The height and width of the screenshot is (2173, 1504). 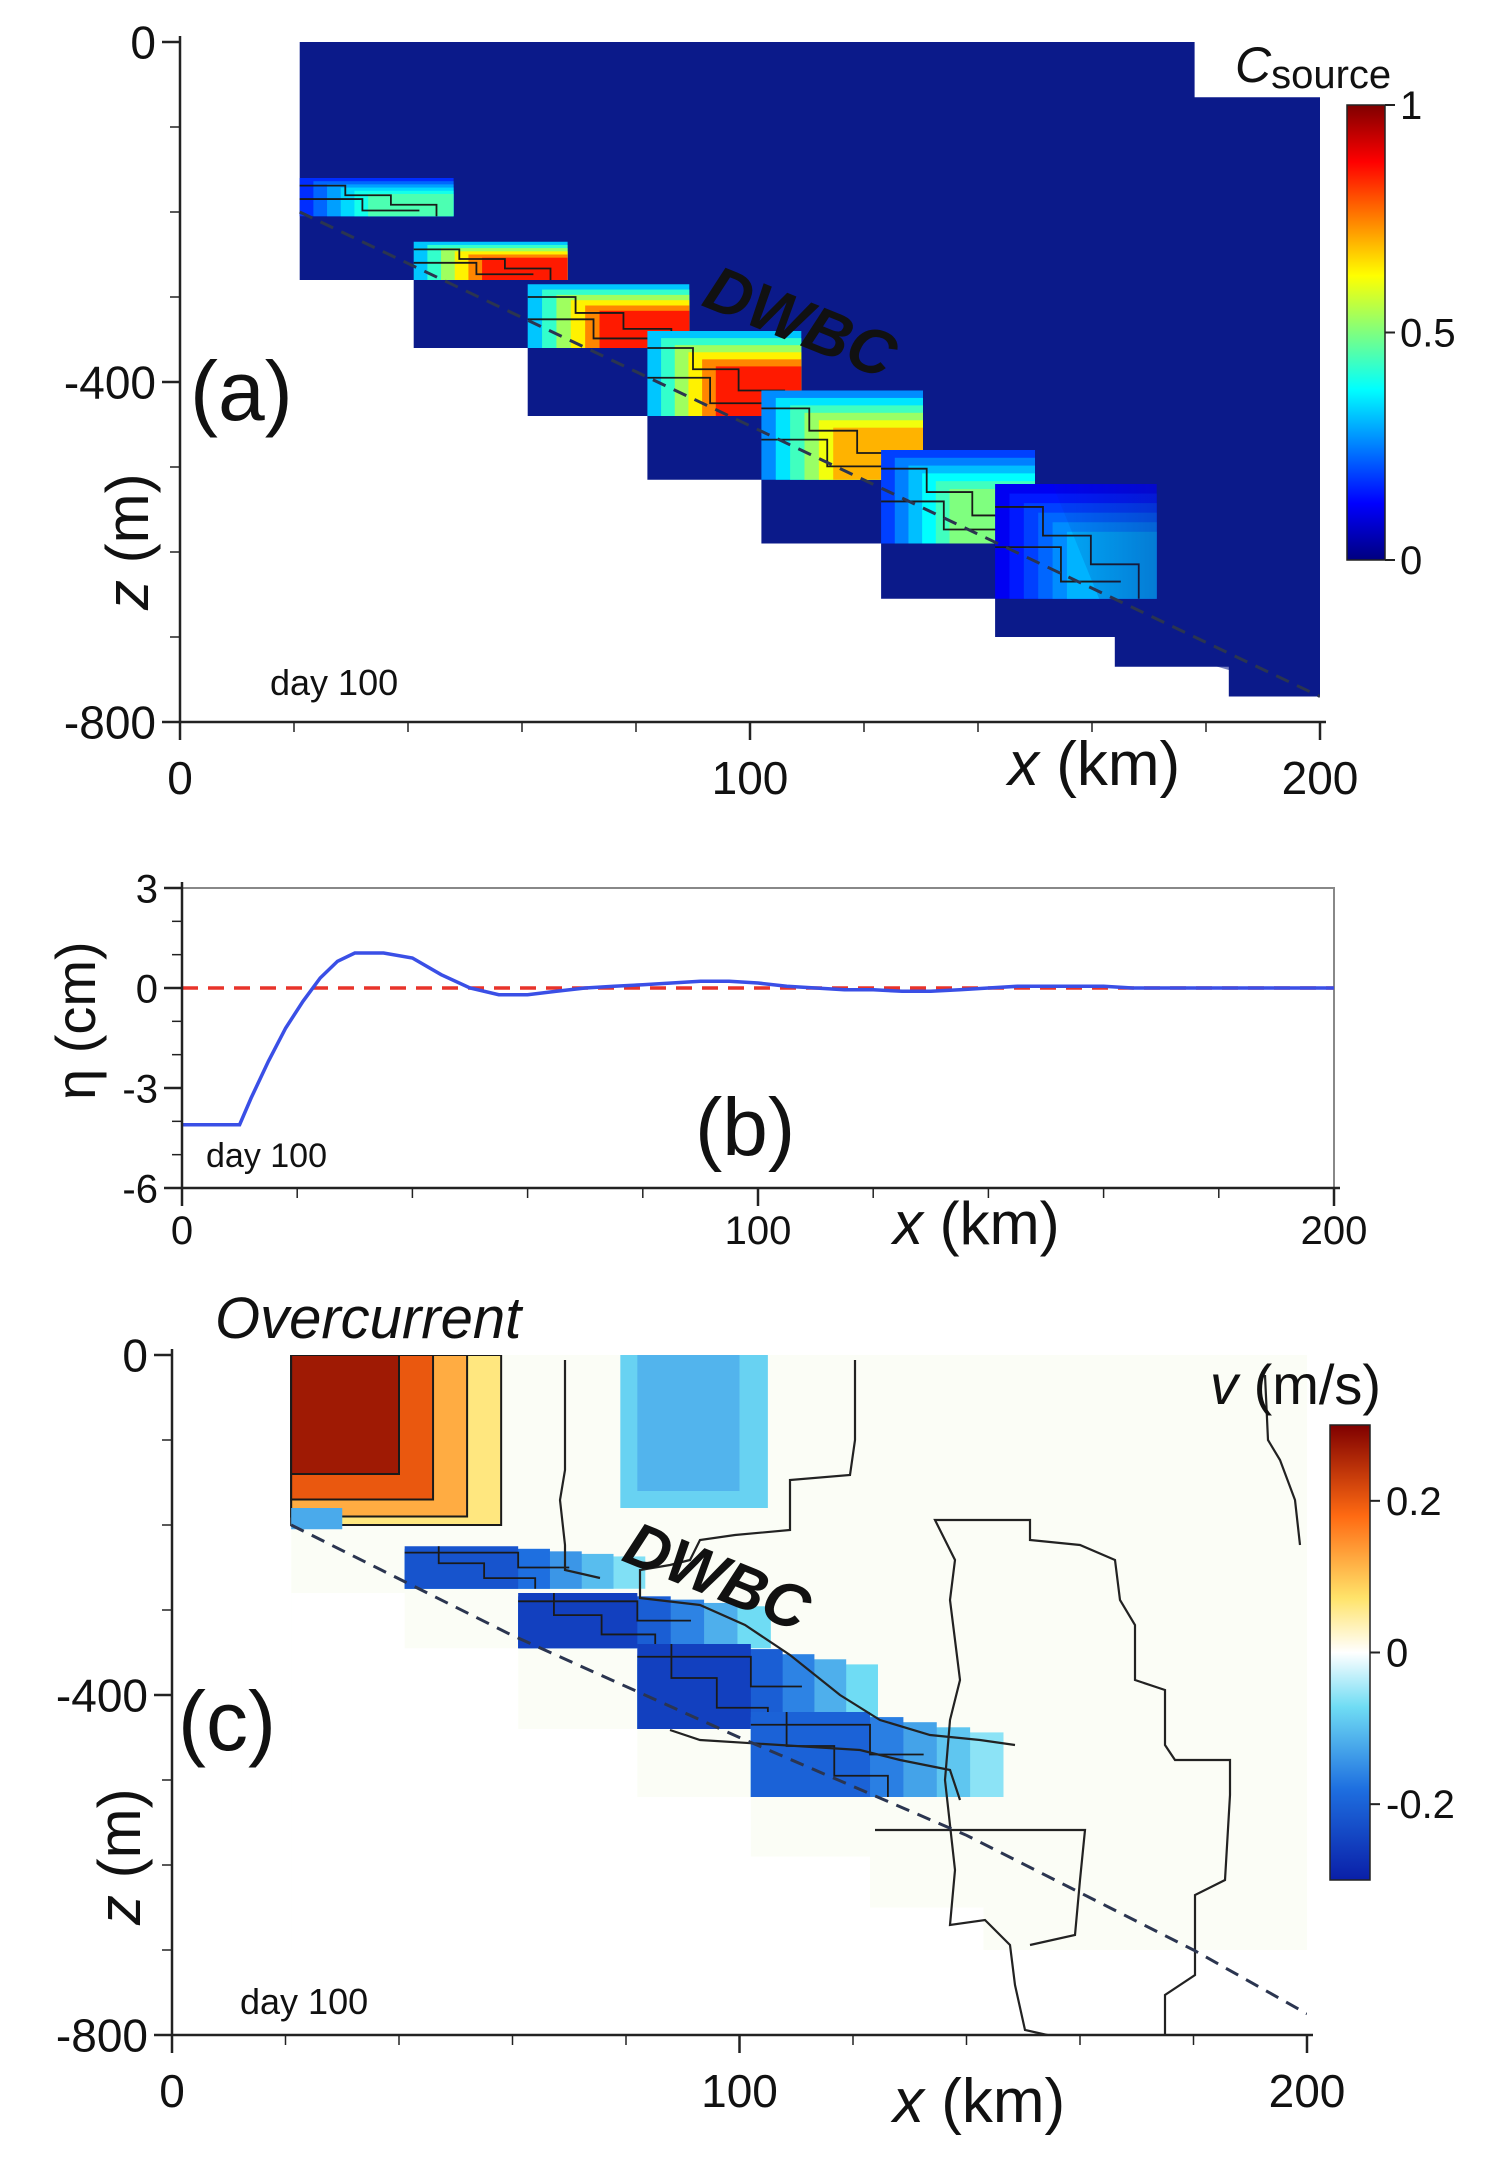 I want to click on panel-a-colorbar-tick-label: 0, so click(x=1411, y=561).